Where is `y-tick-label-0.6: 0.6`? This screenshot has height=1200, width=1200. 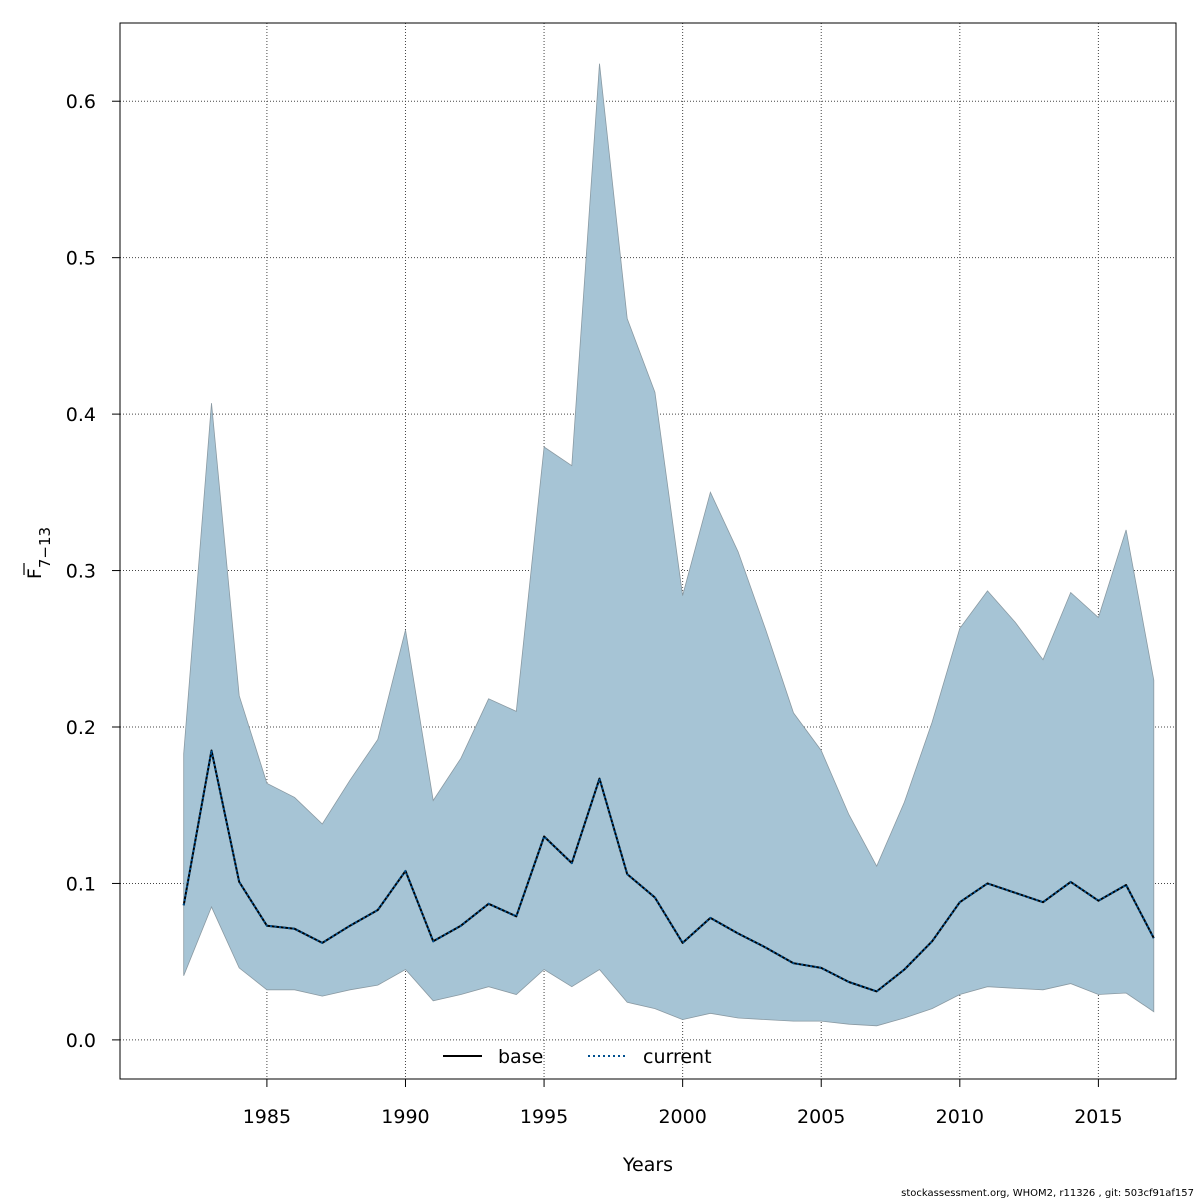
y-tick-label-0.6: 0.6 is located at coordinates (81, 102).